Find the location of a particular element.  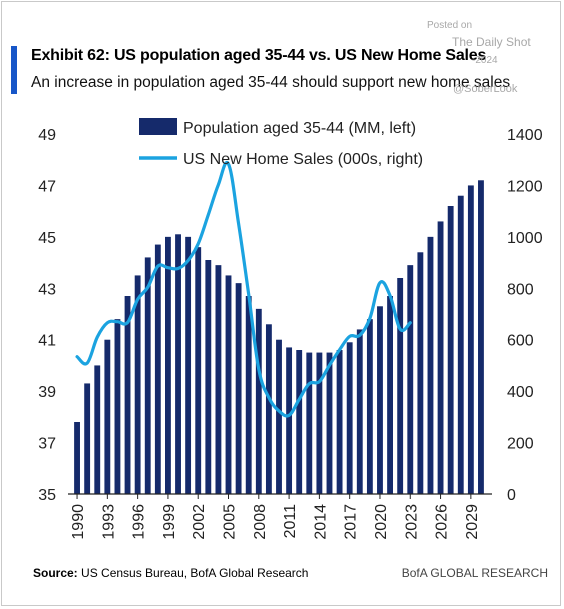

x-tick-label: 1993 is located at coordinates (108, 522).